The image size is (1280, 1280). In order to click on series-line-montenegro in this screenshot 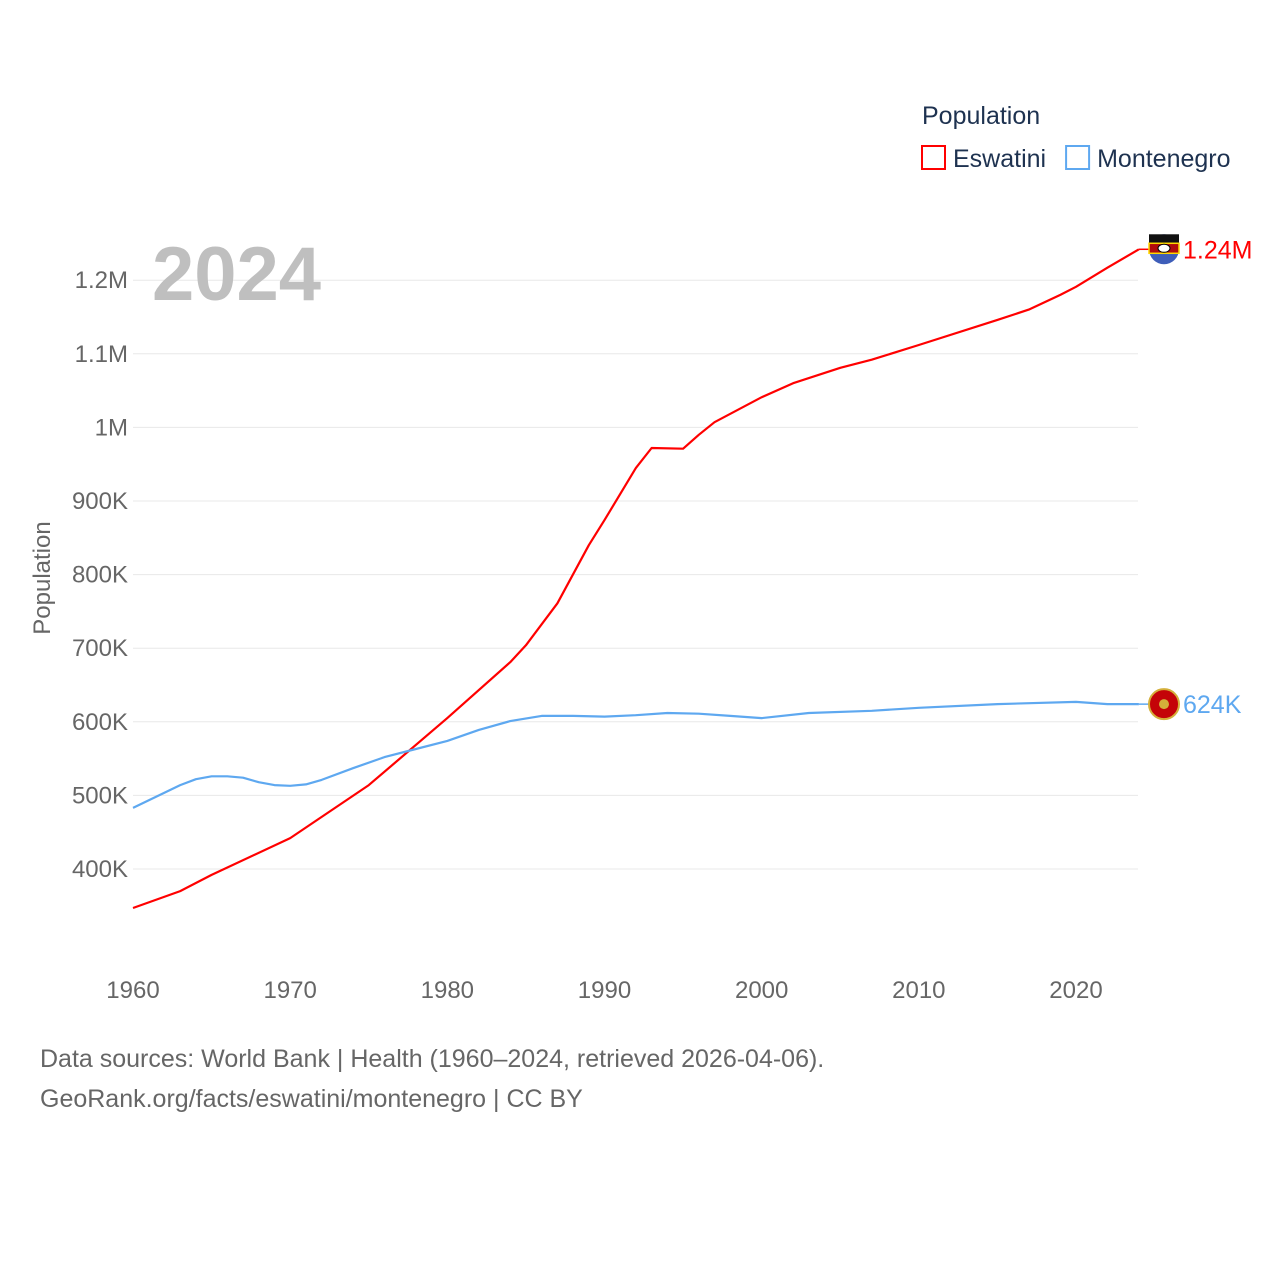, I will do `click(635, 754)`.